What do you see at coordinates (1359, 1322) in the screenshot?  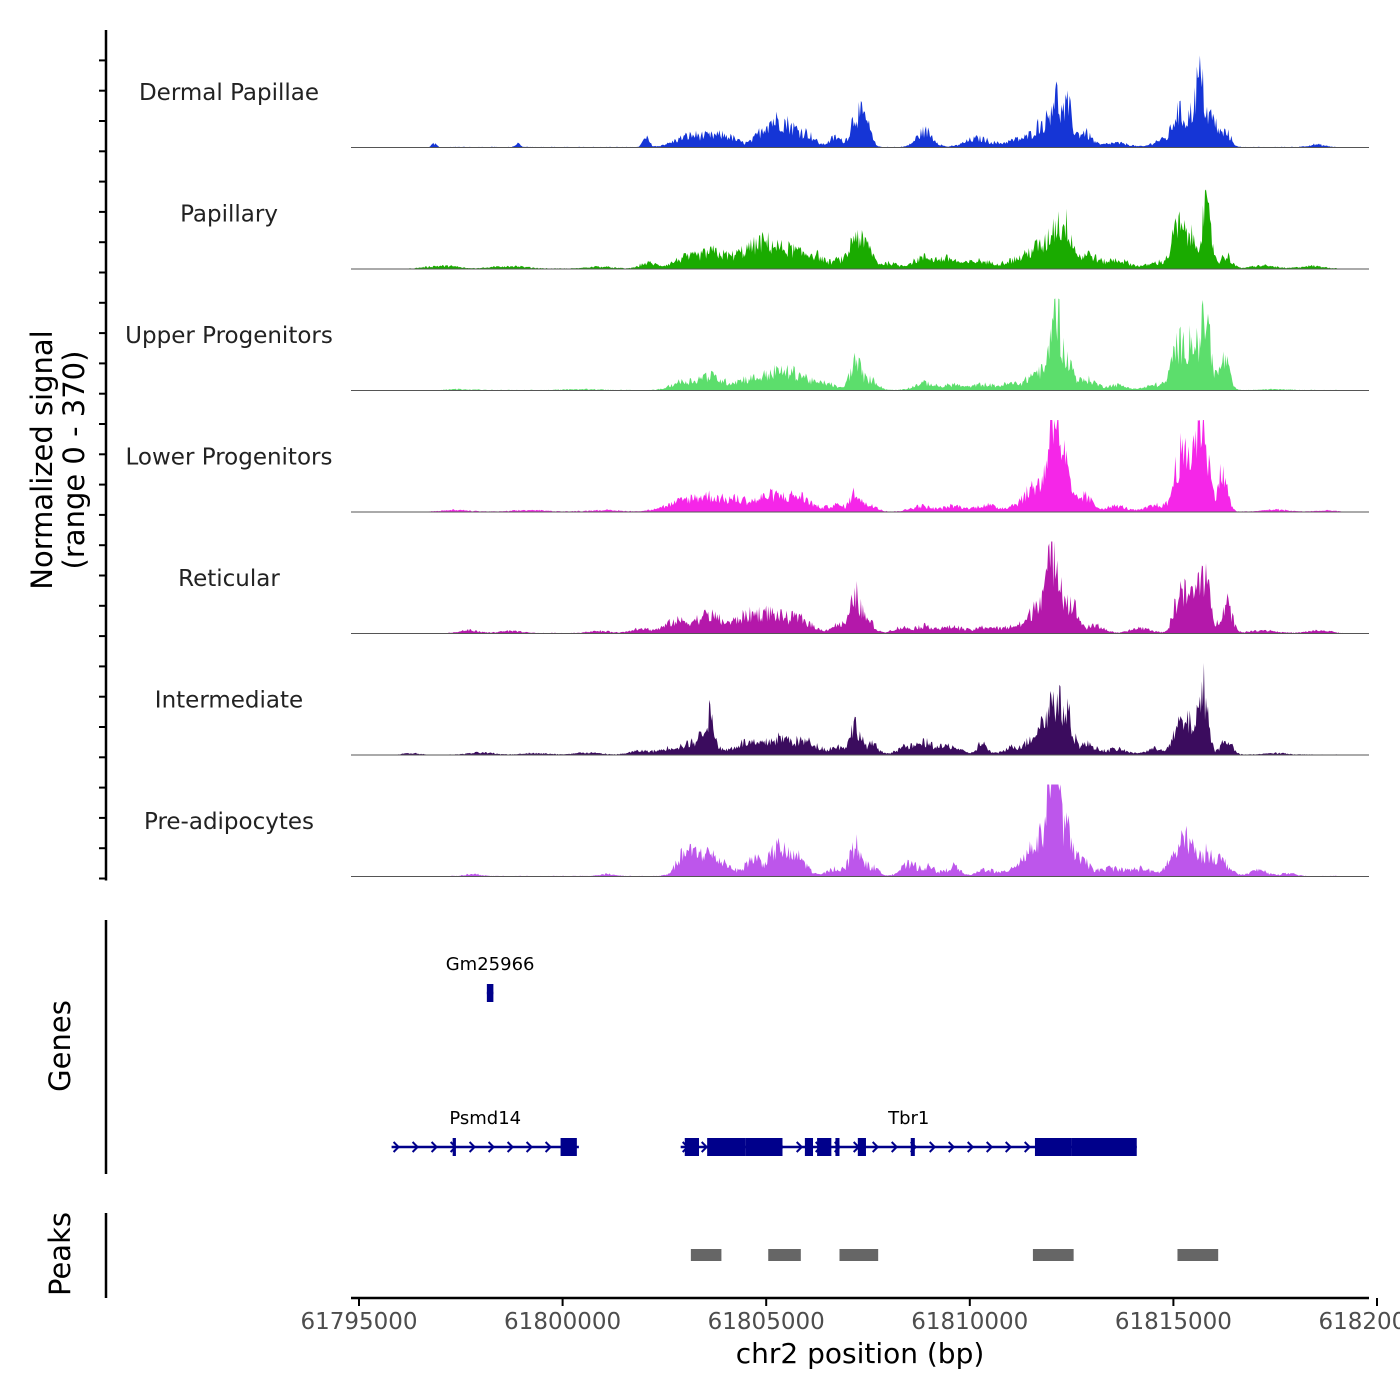 I see `x-tick-label: 61820000` at bounding box center [1359, 1322].